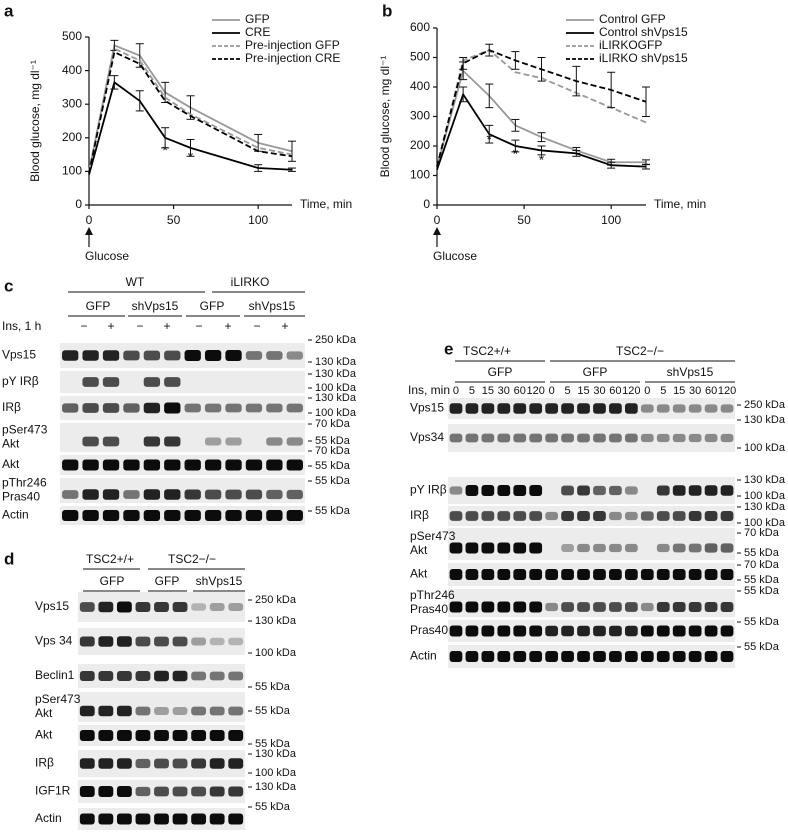  What do you see at coordinates (420, 27) in the screenshot?
I see `y-tick-label: 600` at bounding box center [420, 27].